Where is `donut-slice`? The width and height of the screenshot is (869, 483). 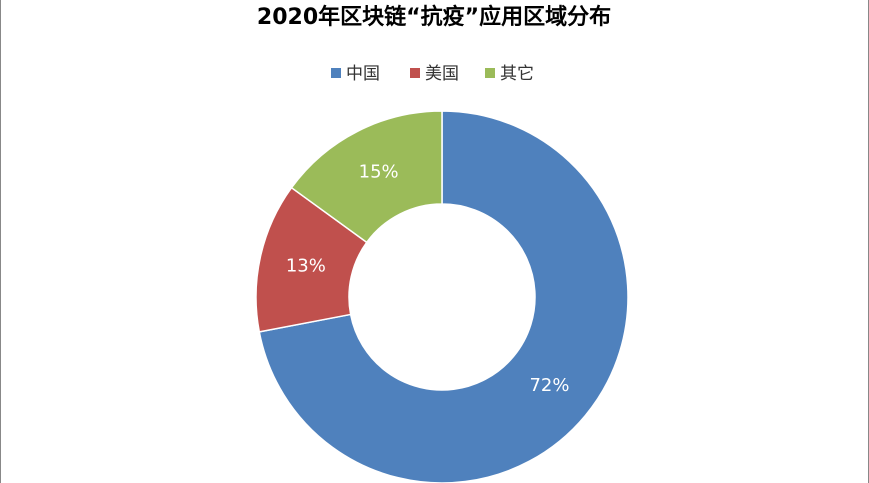 donut-slice is located at coordinates (366, 177).